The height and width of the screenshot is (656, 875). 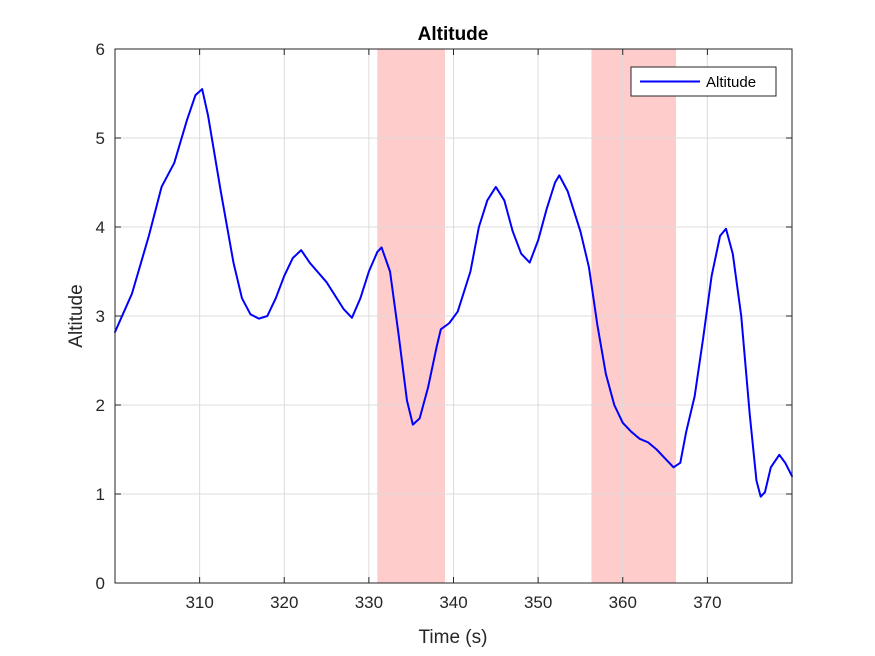 I want to click on x-tick-label: 320, so click(x=284, y=602).